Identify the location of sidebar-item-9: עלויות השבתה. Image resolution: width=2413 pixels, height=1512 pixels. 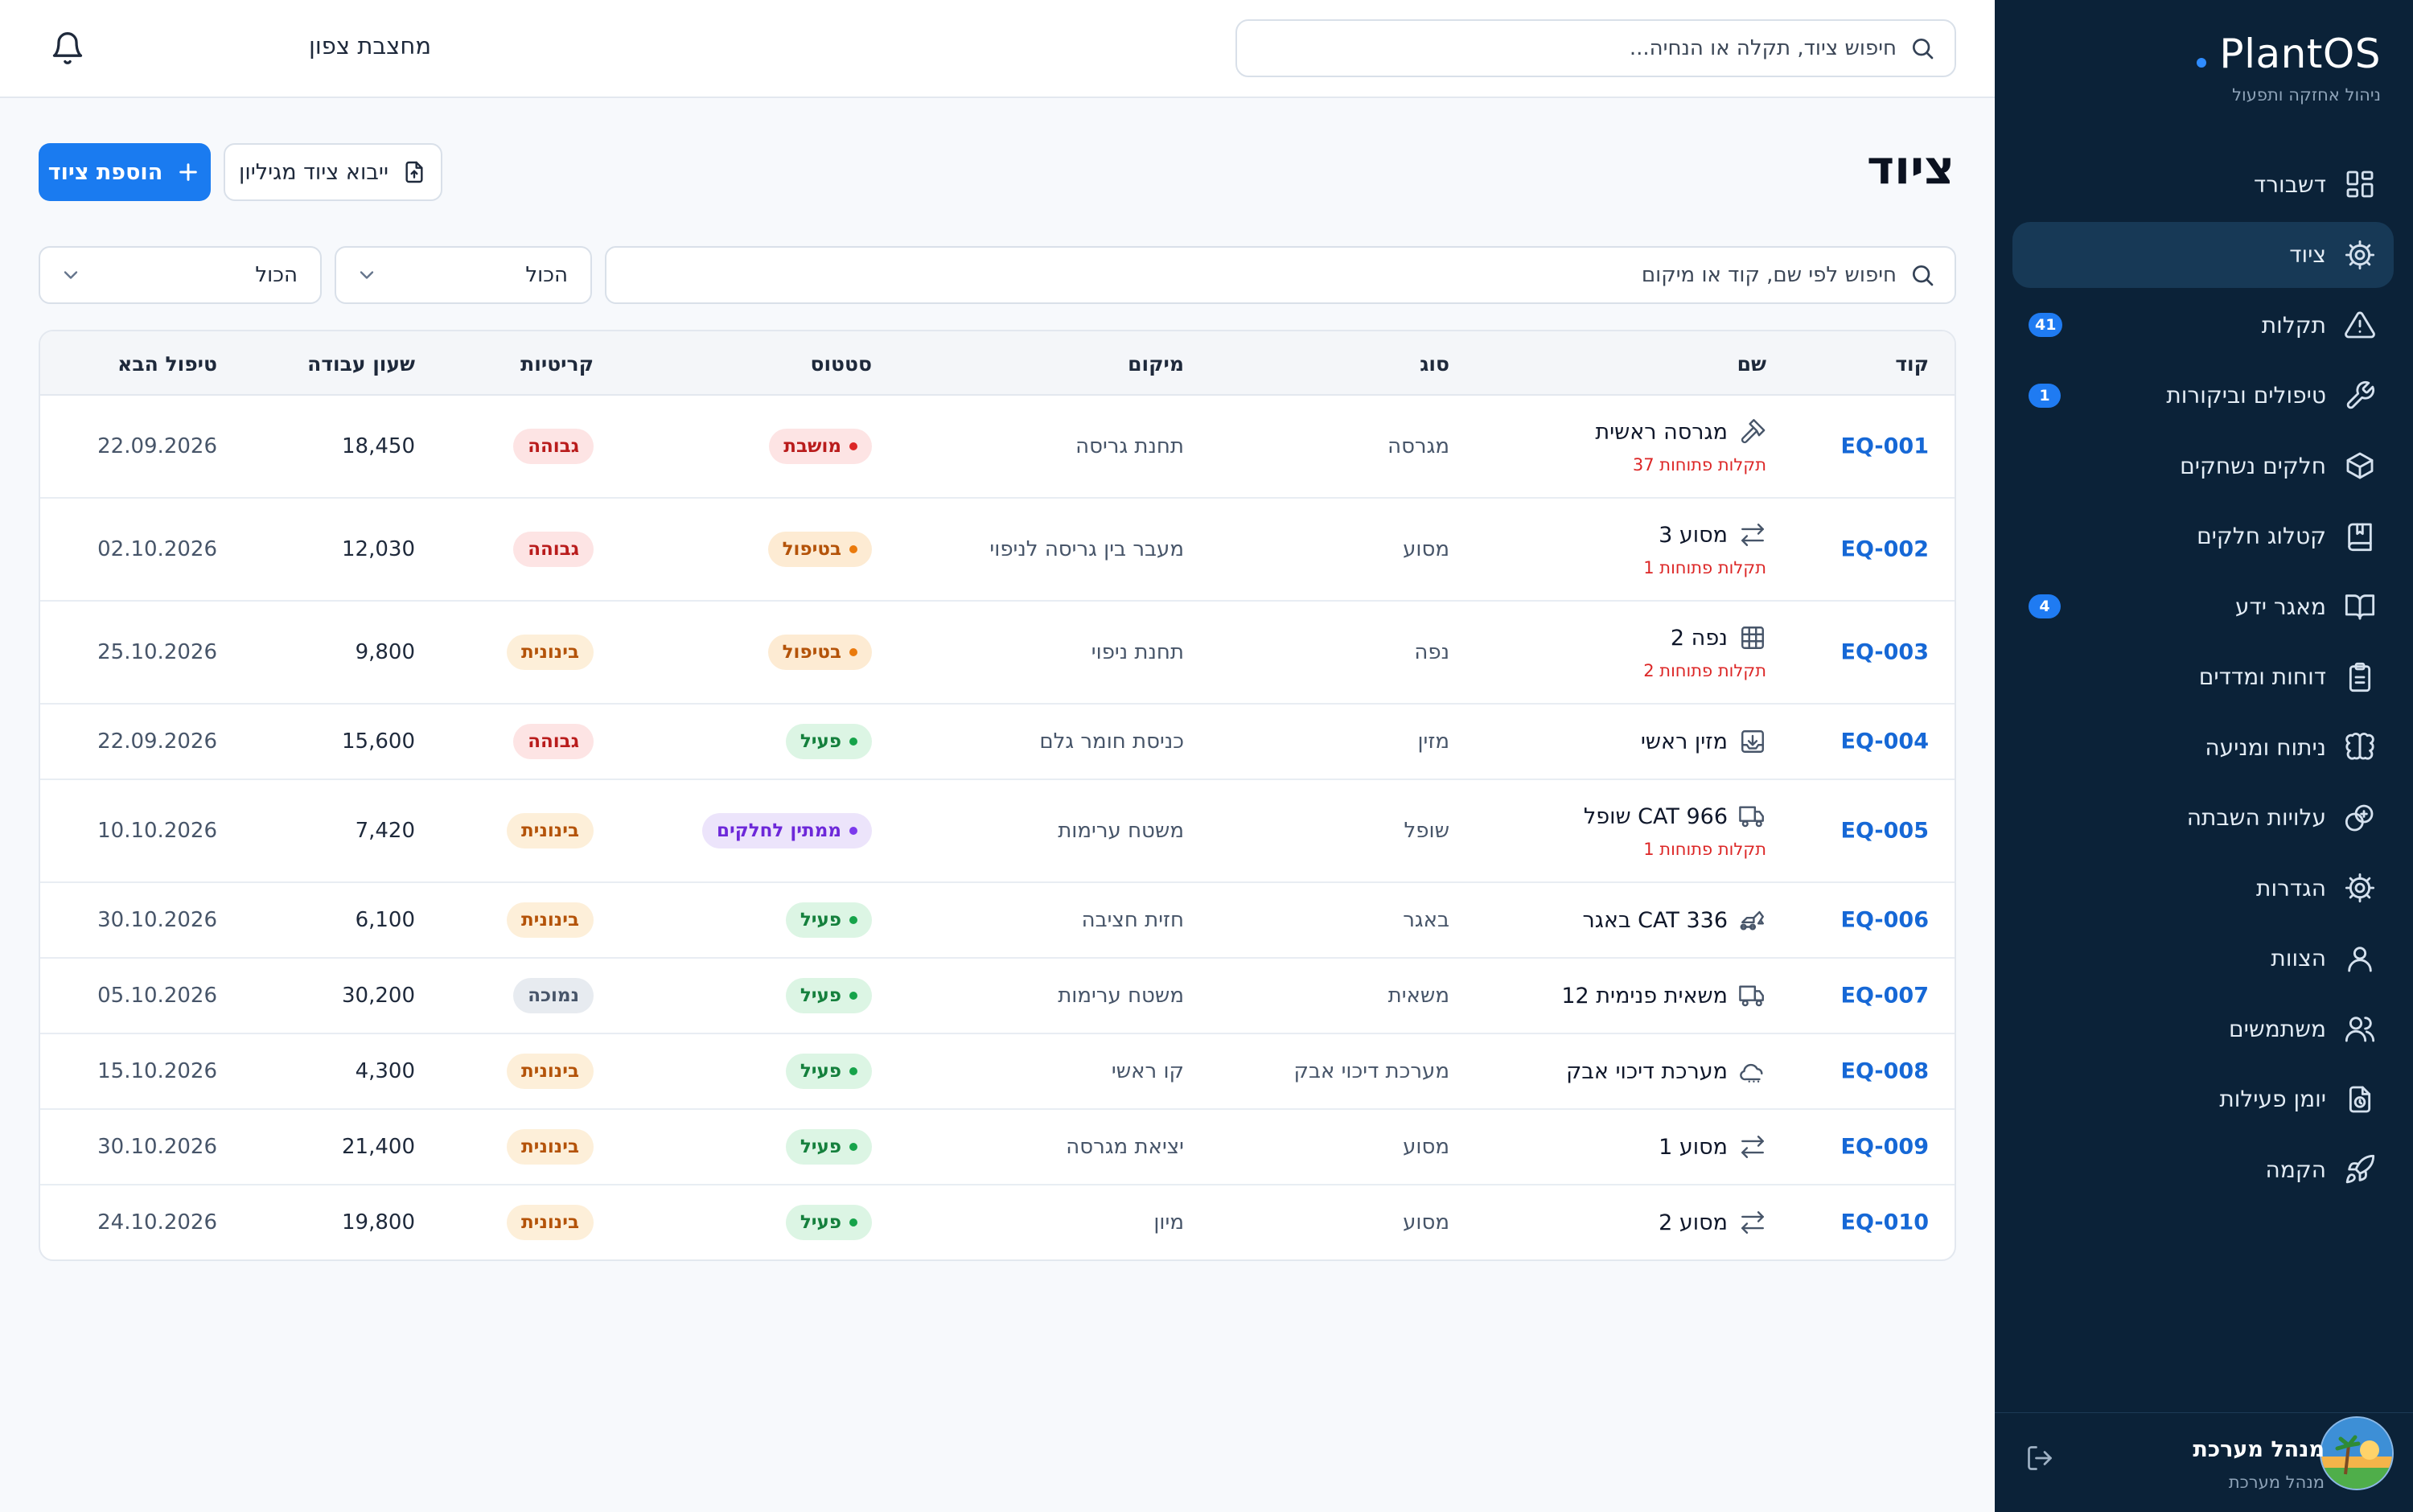
(2203, 818).